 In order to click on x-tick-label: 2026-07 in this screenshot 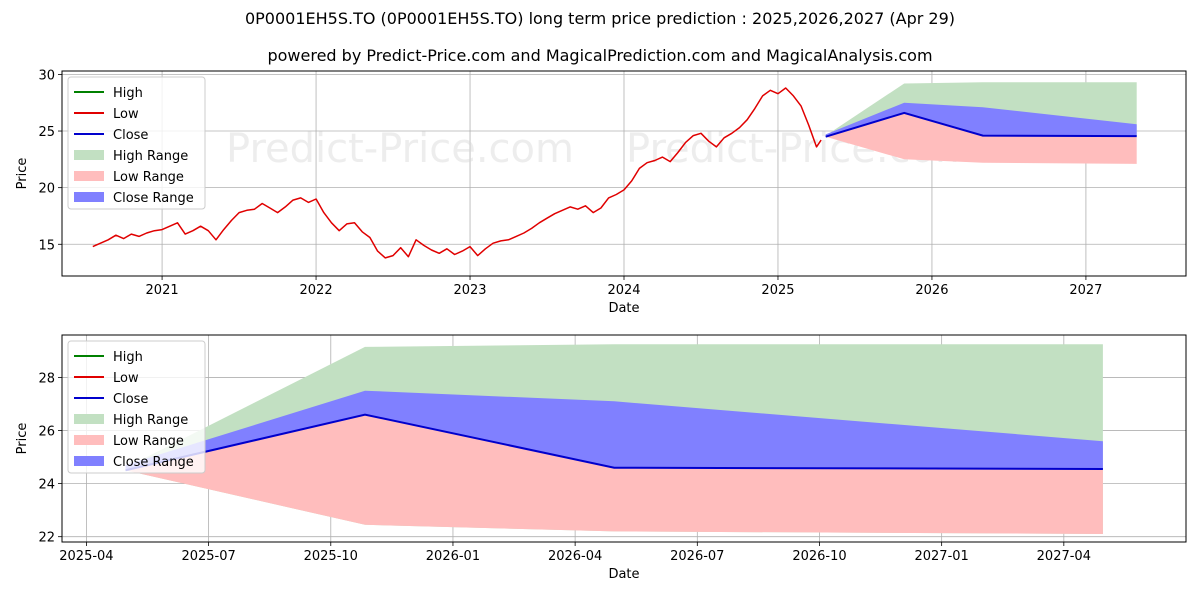, I will do `click(697, 556)`.